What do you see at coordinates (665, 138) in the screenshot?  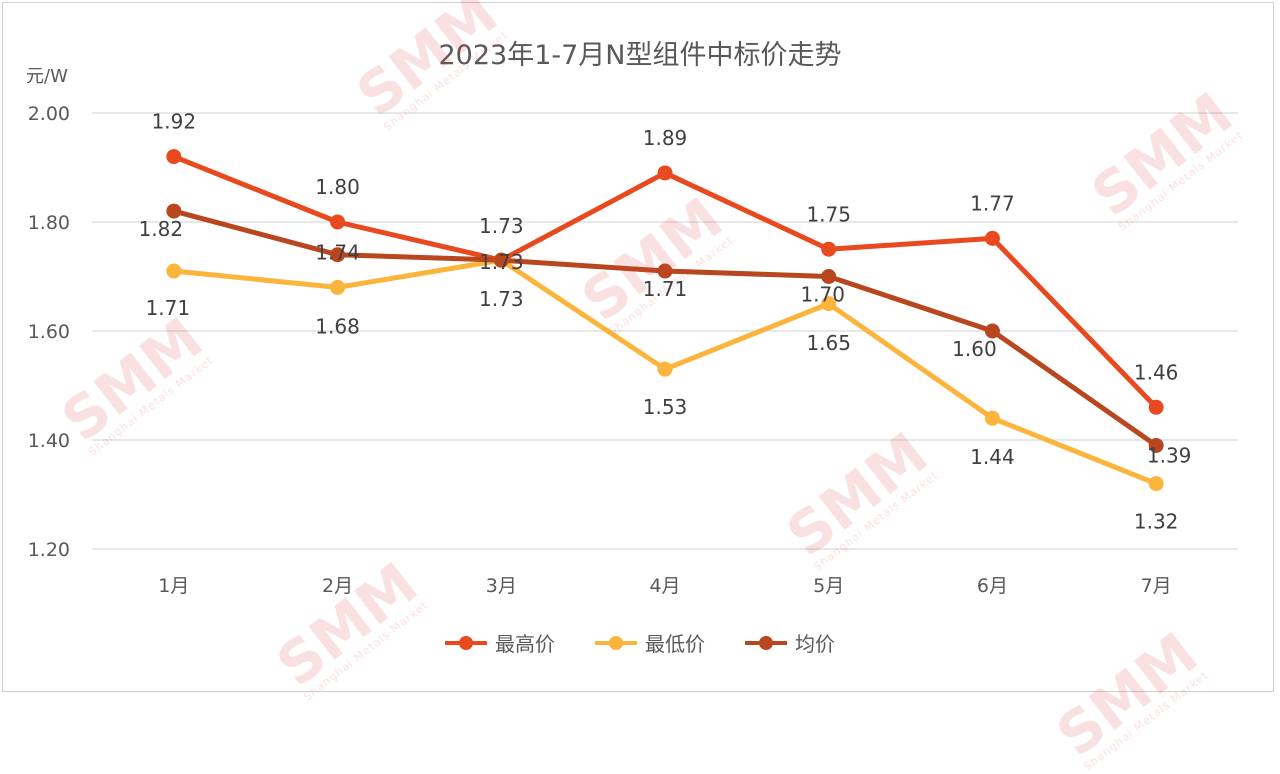 I see `data-label-max: 1.89` at bounding box center [665, 138].